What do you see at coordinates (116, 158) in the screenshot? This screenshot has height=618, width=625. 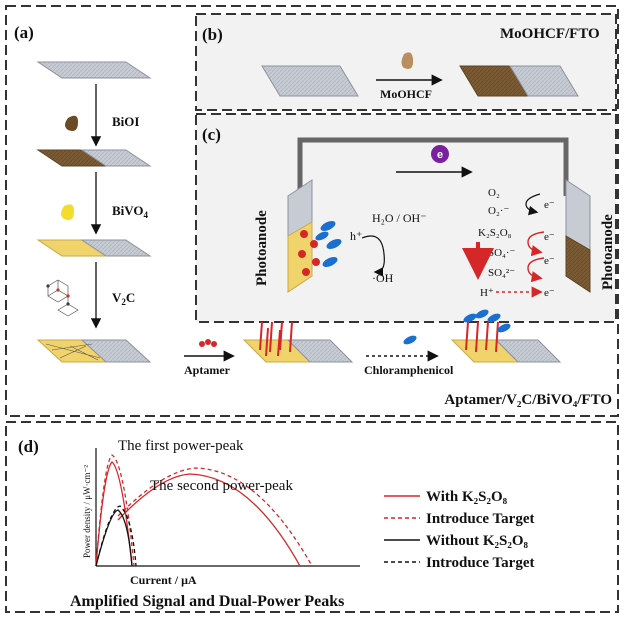 I see `slide-gray-half` at bounding box center [116, 158].